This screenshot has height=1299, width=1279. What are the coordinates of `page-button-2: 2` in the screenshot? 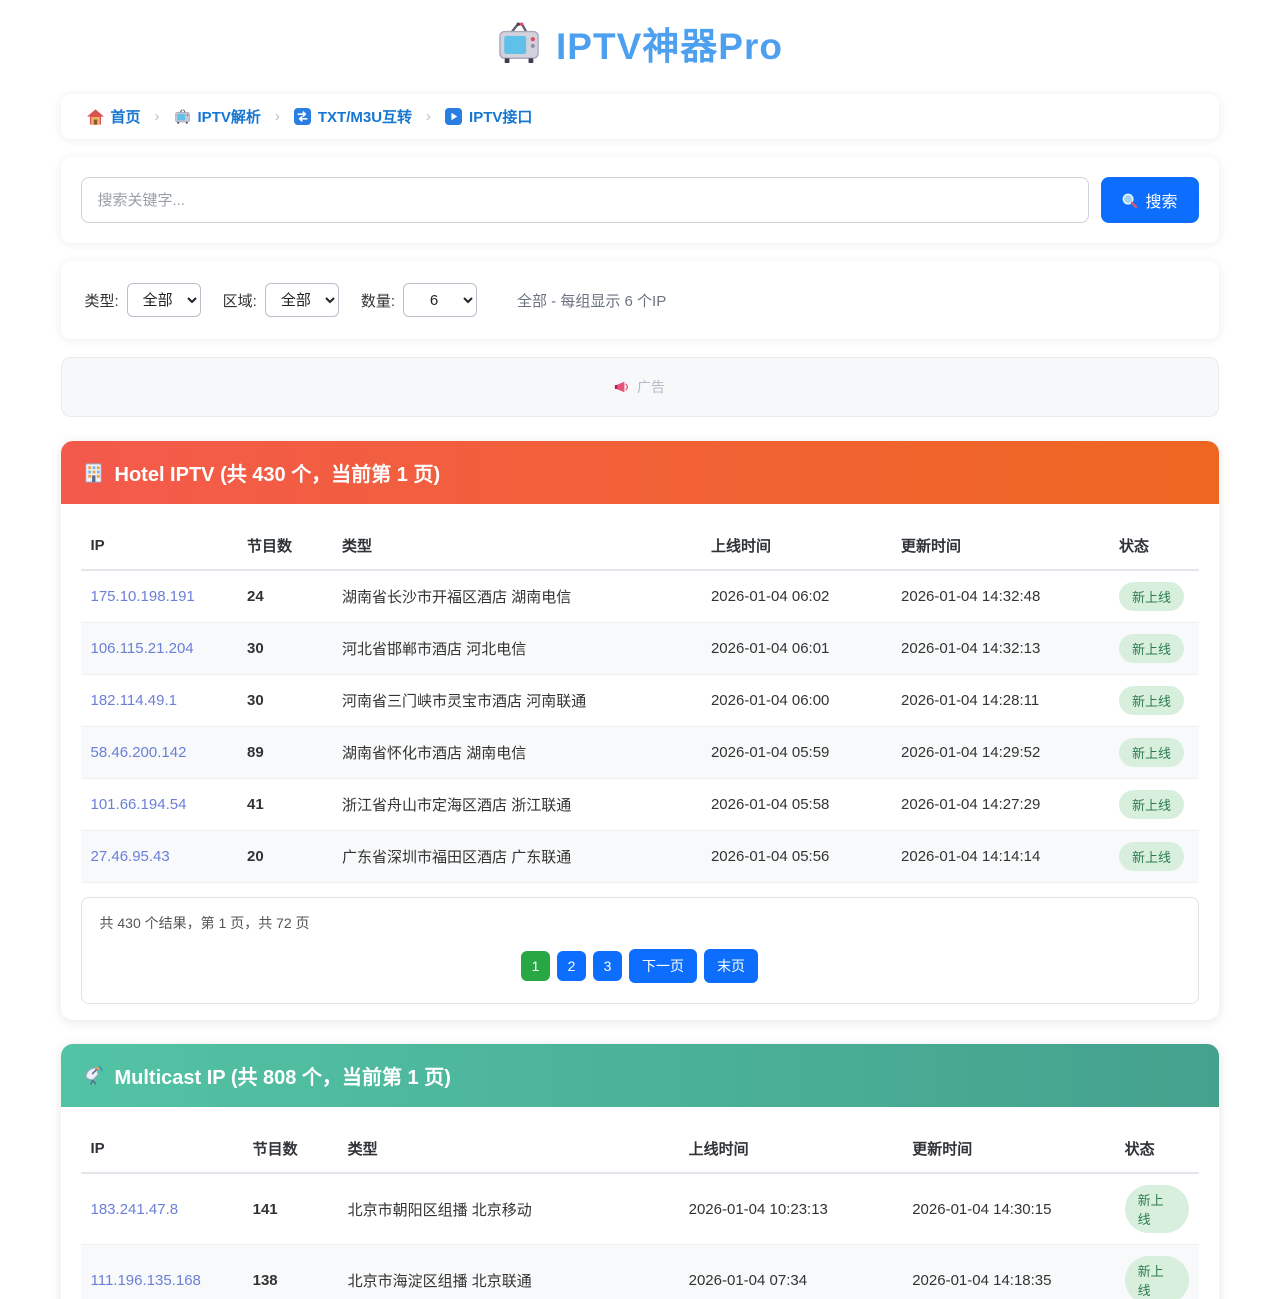 It's located at (571, 966).